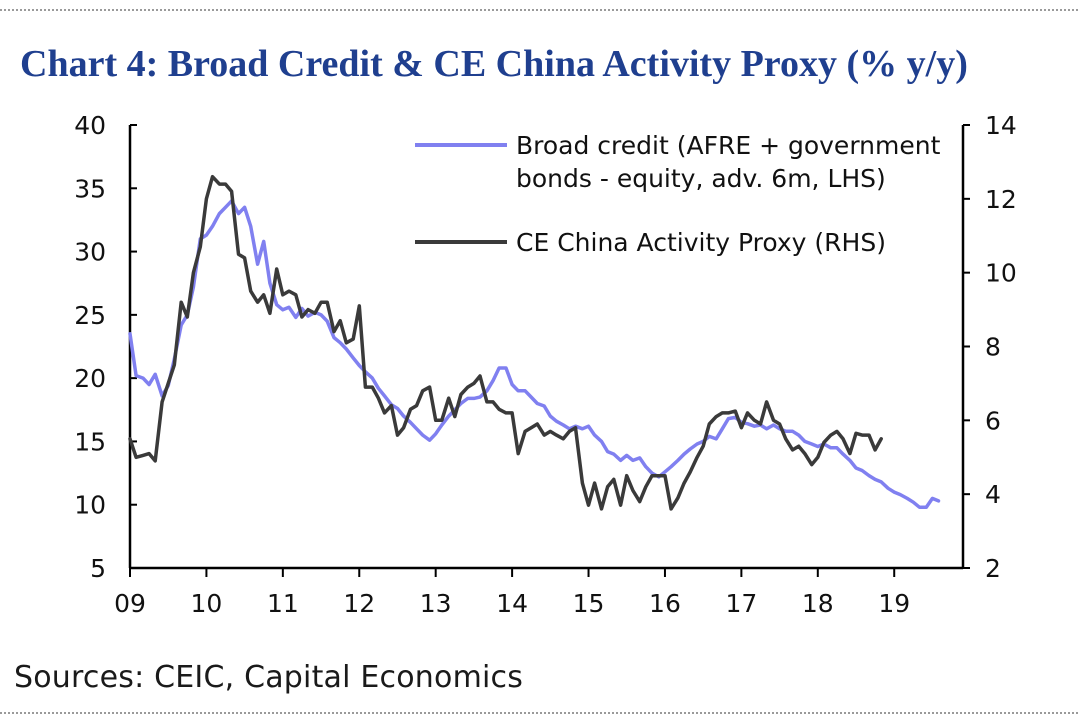 The width and height of the screenshot is (1078, 719). Describe the element at coordinates (539, 713) in the screenshot. I see `bottom-divider` at that location.